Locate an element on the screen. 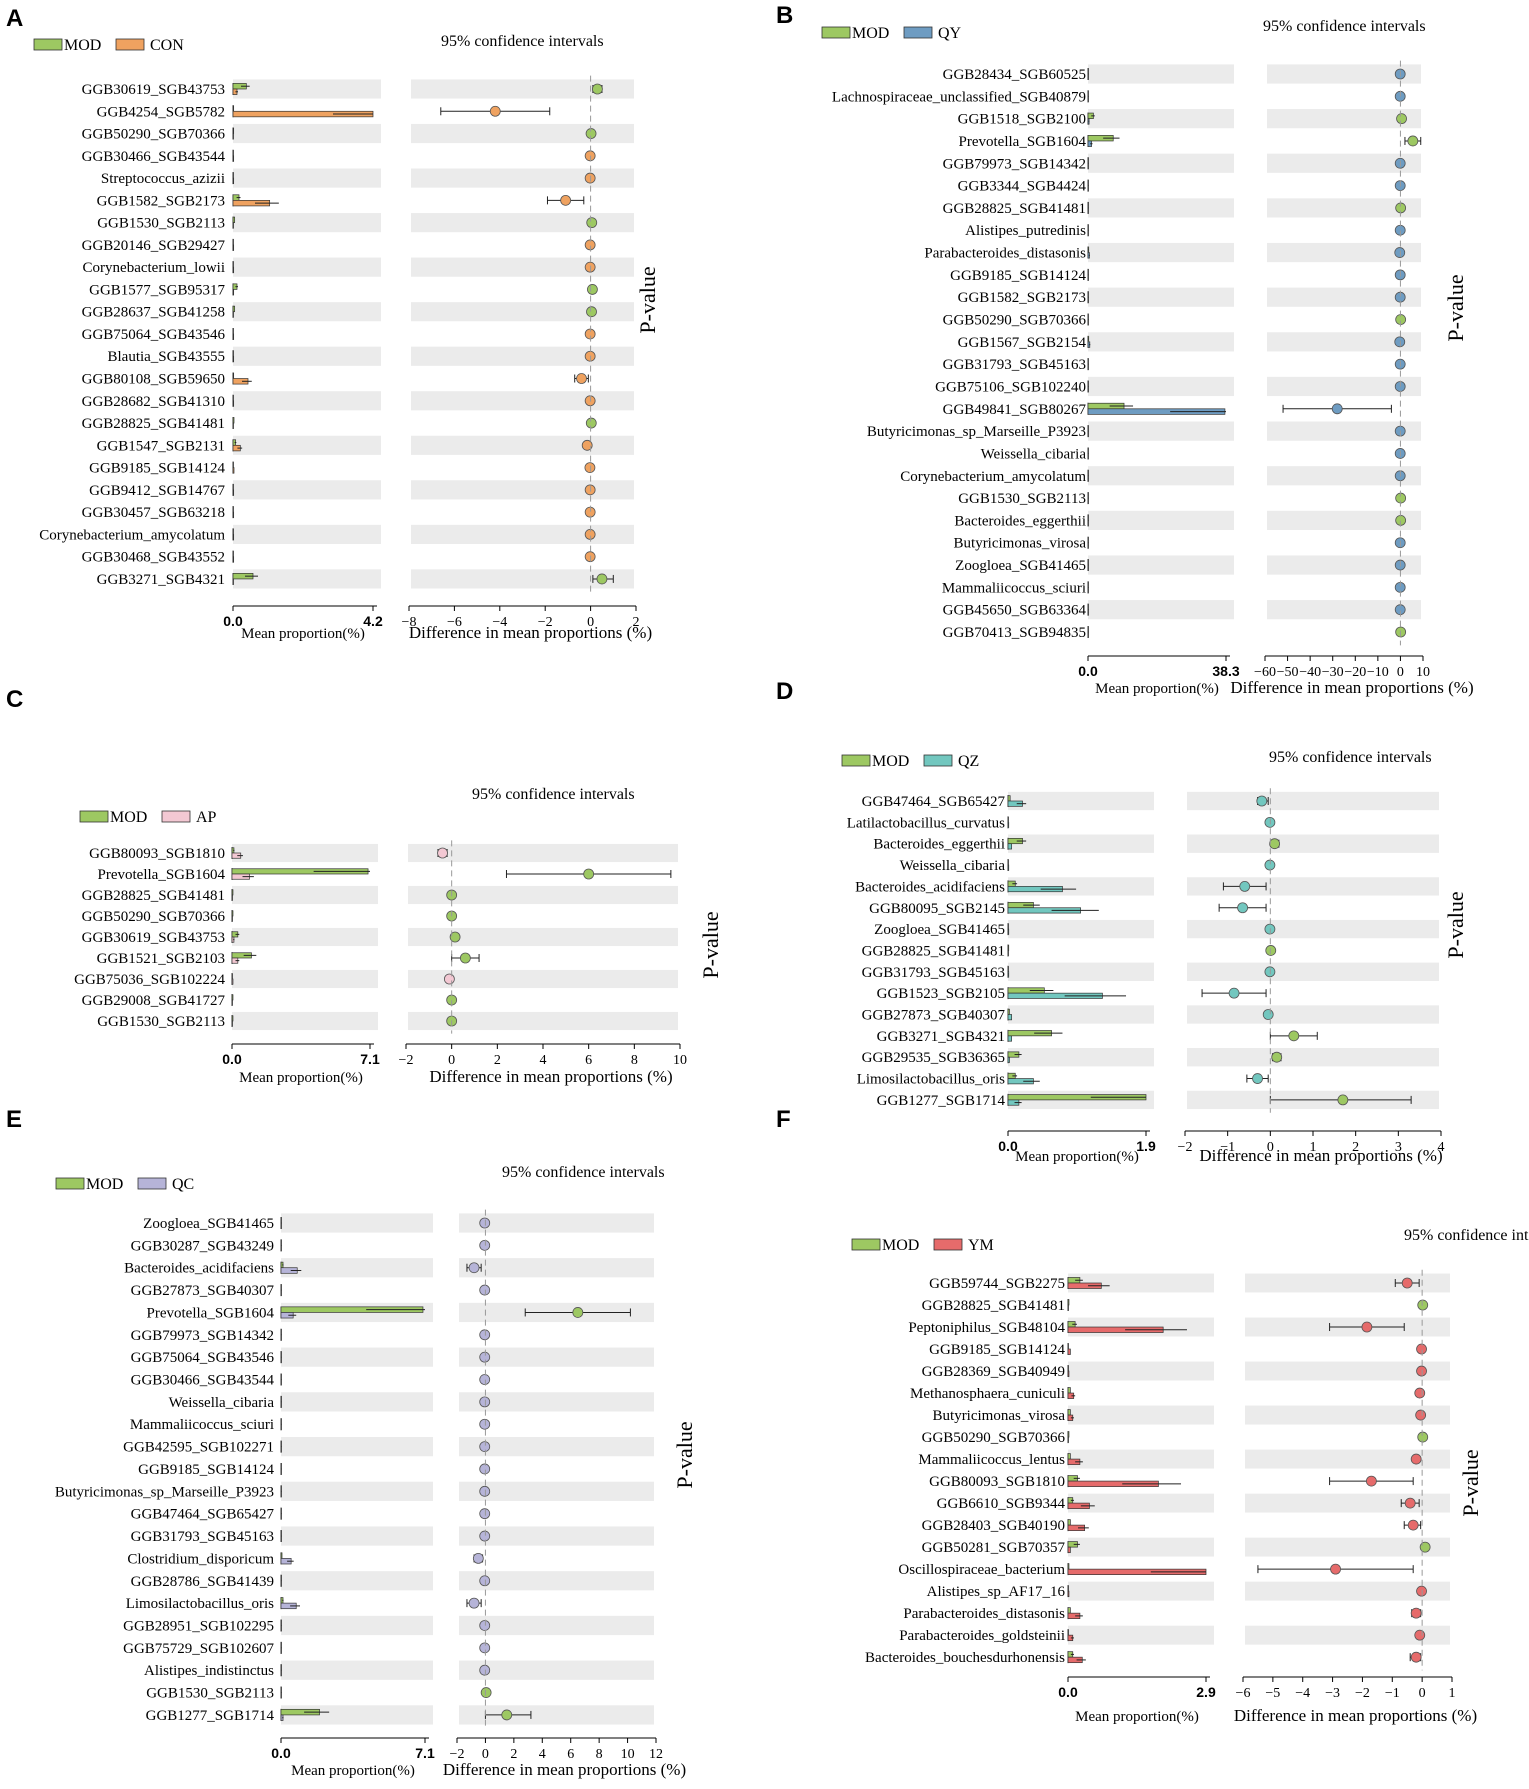 This screenshot has height=1789, width=1529. legend-label-other: YM is located at coordinates (981, 1245).